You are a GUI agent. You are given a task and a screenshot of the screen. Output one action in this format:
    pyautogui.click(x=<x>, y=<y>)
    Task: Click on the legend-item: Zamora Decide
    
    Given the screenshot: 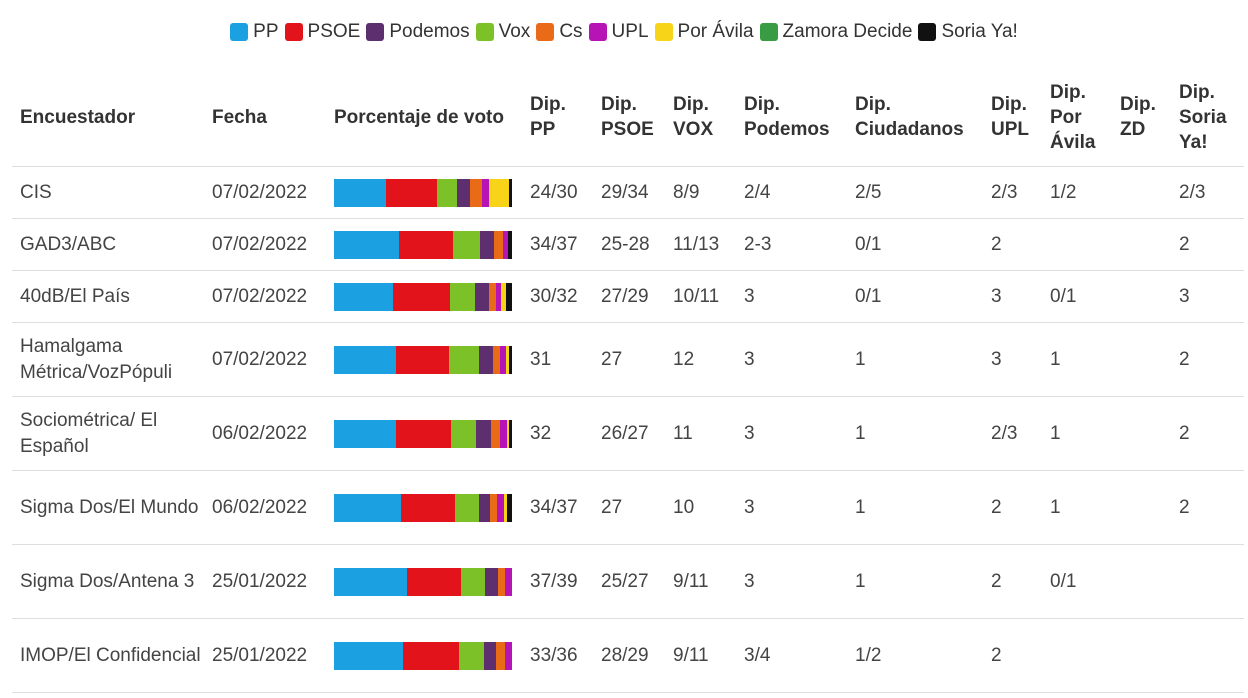 What is the action you would take?
    pyautogui.click(x=836, y=32)
    